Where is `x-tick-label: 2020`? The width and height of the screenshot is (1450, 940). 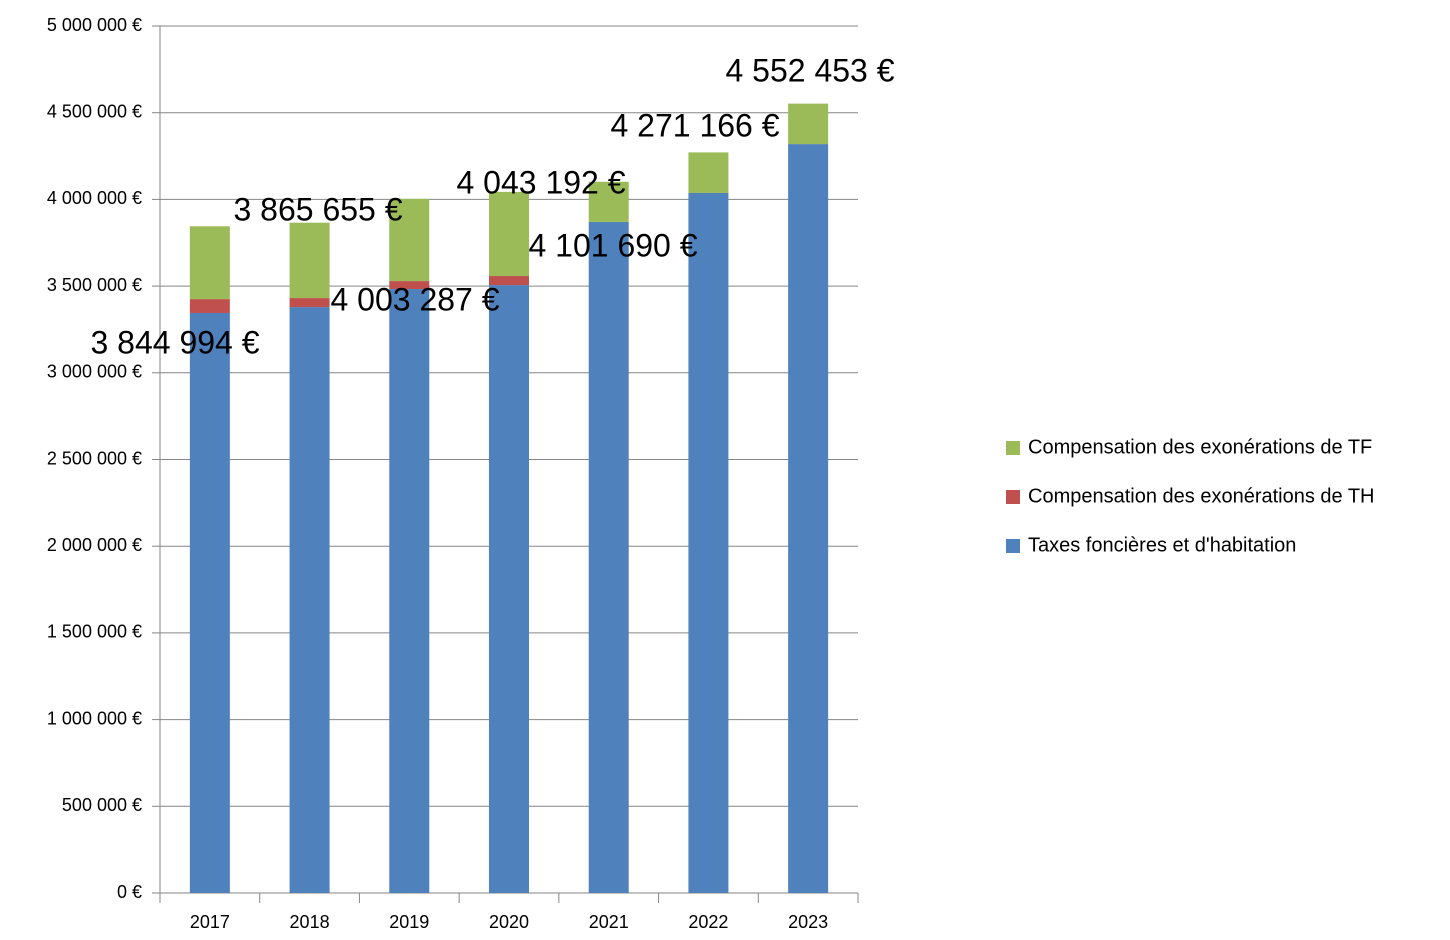
x-tick-label: 2020 is located at coordinates (509, 922).